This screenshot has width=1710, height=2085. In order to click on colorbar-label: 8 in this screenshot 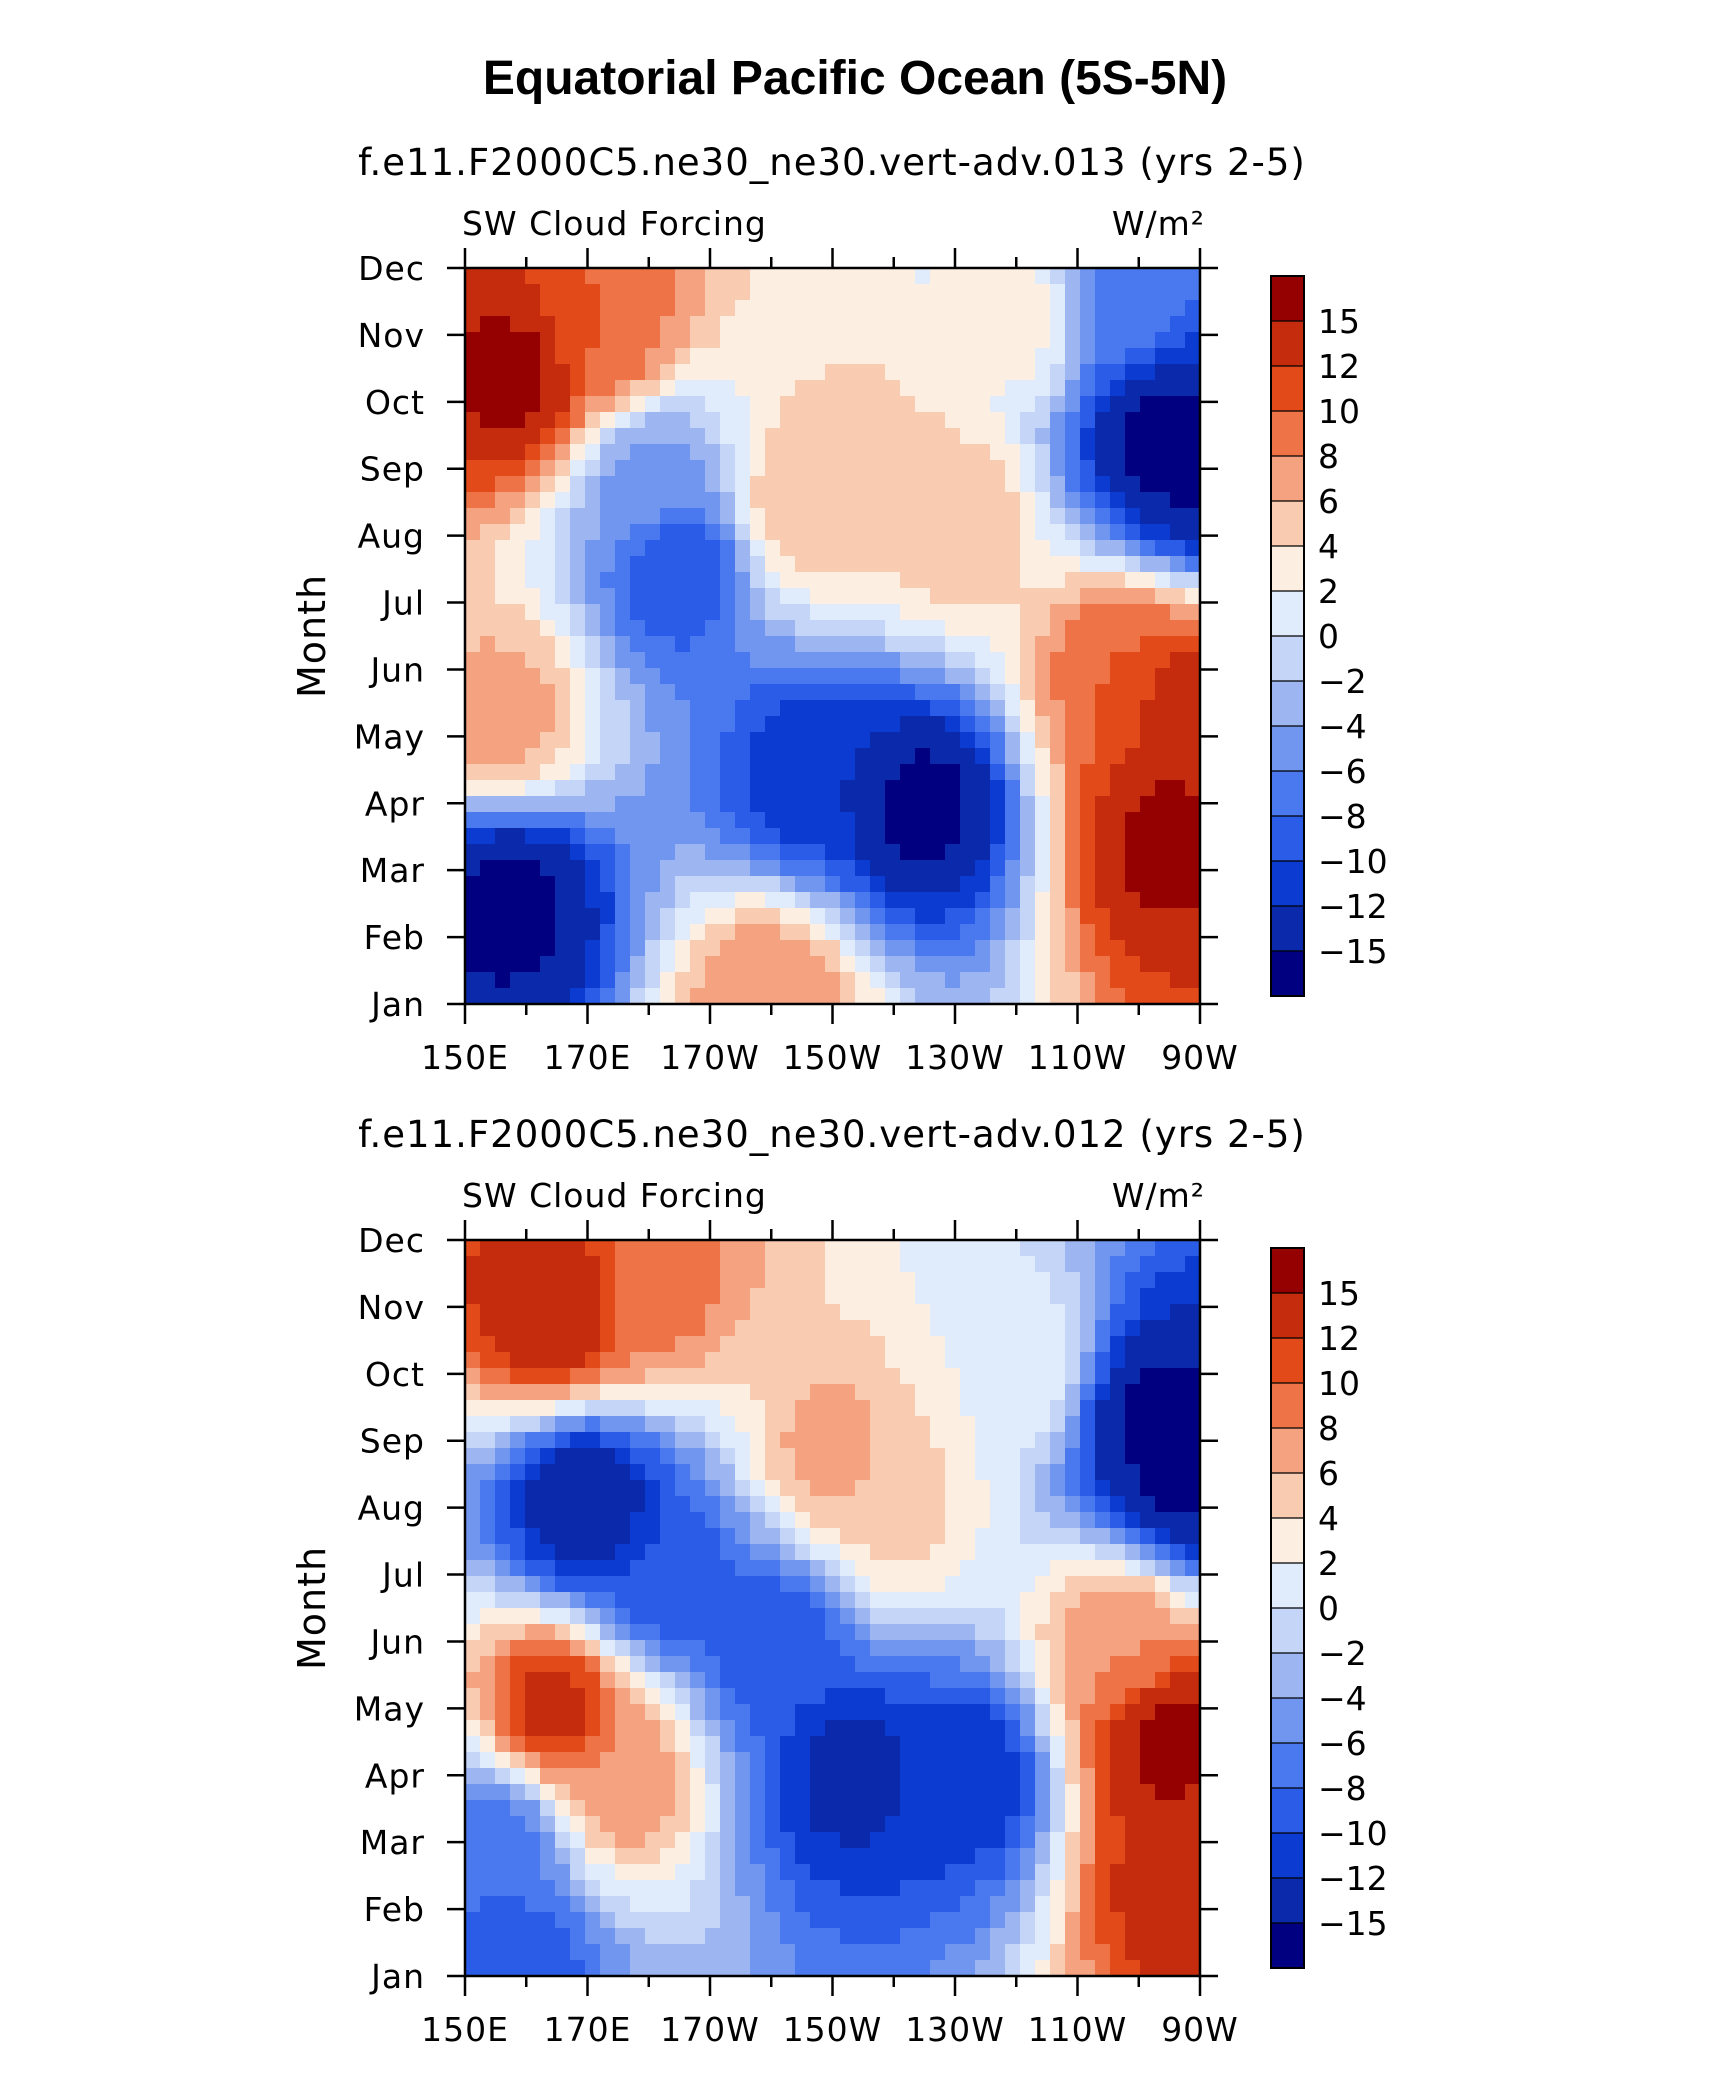, I will do `click(1328, 1428)`.